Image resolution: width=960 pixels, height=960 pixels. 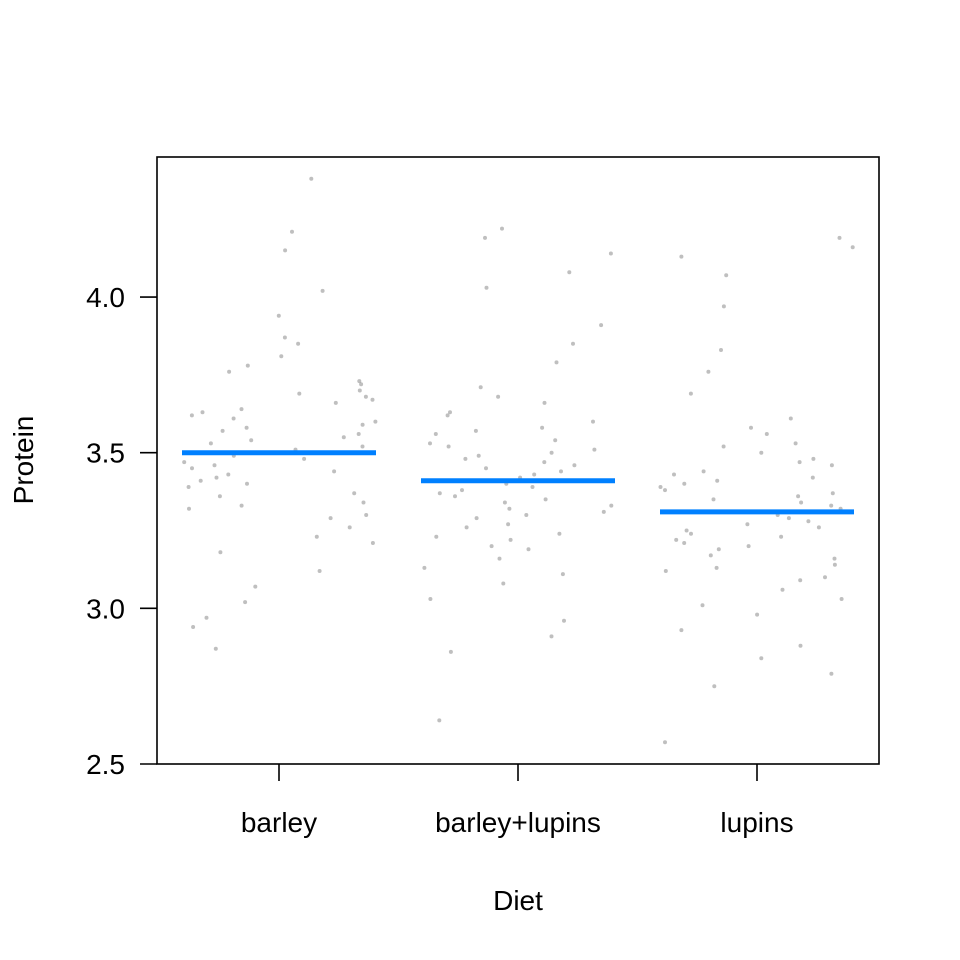 I want to click on y-tick-label: 3.5, so click(x=105, y=453).